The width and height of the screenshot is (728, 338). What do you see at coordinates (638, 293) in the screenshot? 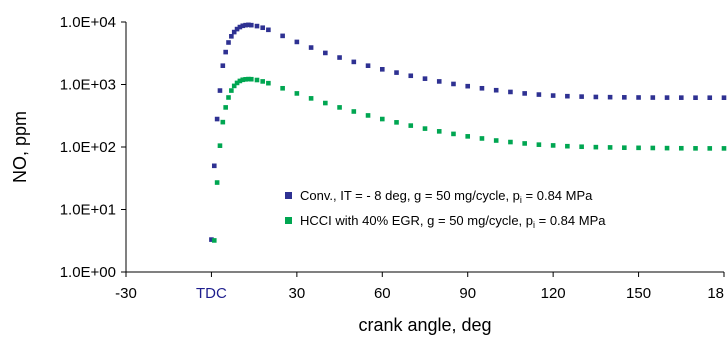
I see `x-tick-label: 150` at bounding box center [638, 293].